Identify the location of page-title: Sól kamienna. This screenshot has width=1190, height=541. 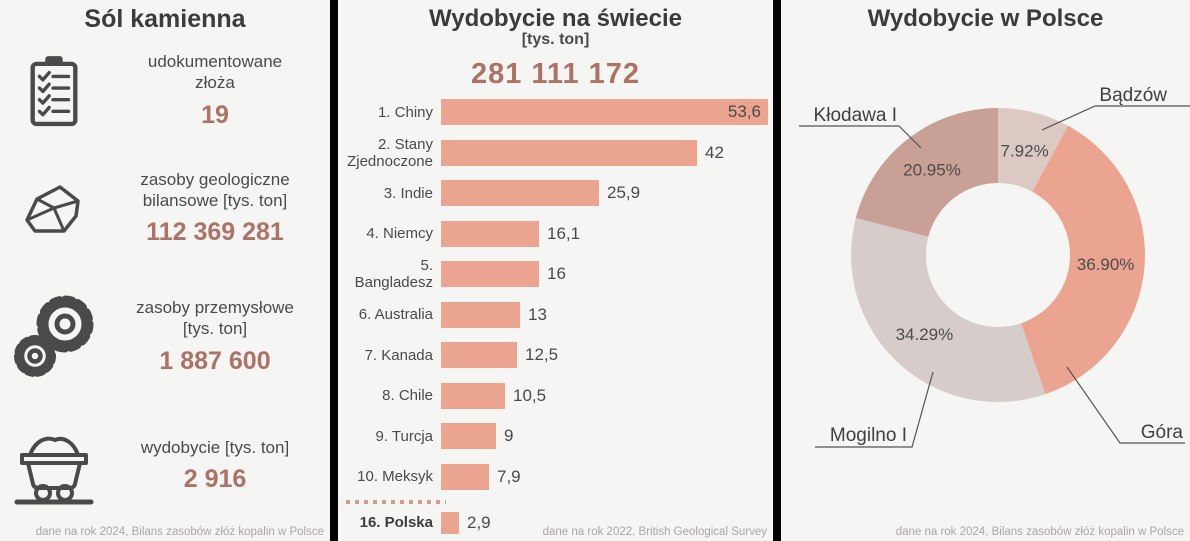
(165, 19).